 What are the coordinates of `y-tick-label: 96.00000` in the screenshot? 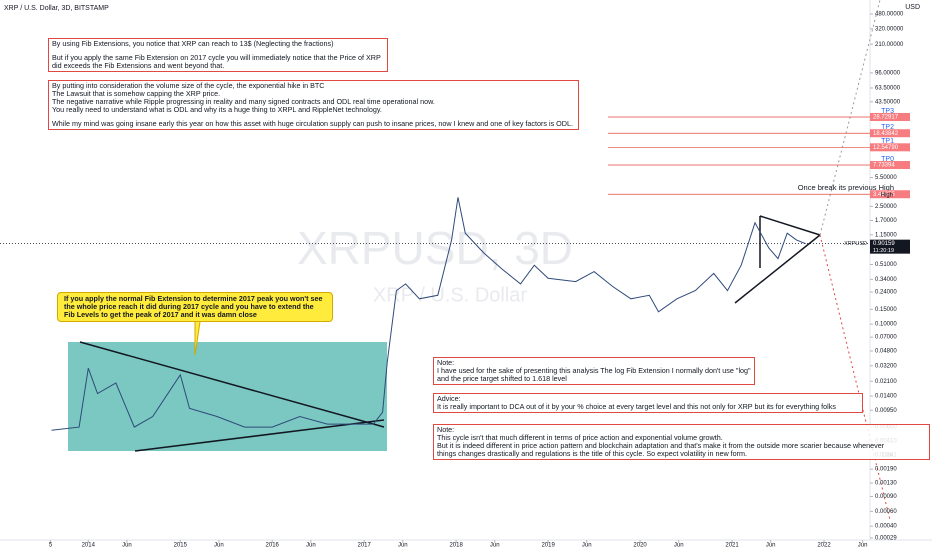 It's located at (888, 73).